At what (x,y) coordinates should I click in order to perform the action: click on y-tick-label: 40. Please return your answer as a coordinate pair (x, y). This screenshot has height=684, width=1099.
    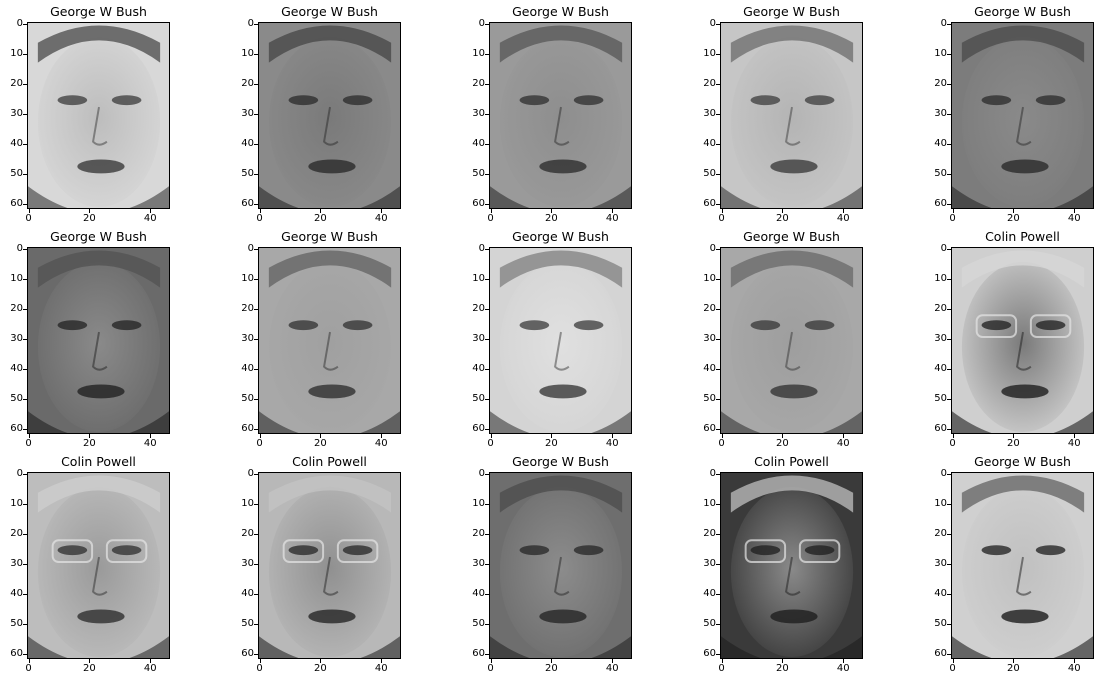
    Looking at the image, I should click on (16, 369).